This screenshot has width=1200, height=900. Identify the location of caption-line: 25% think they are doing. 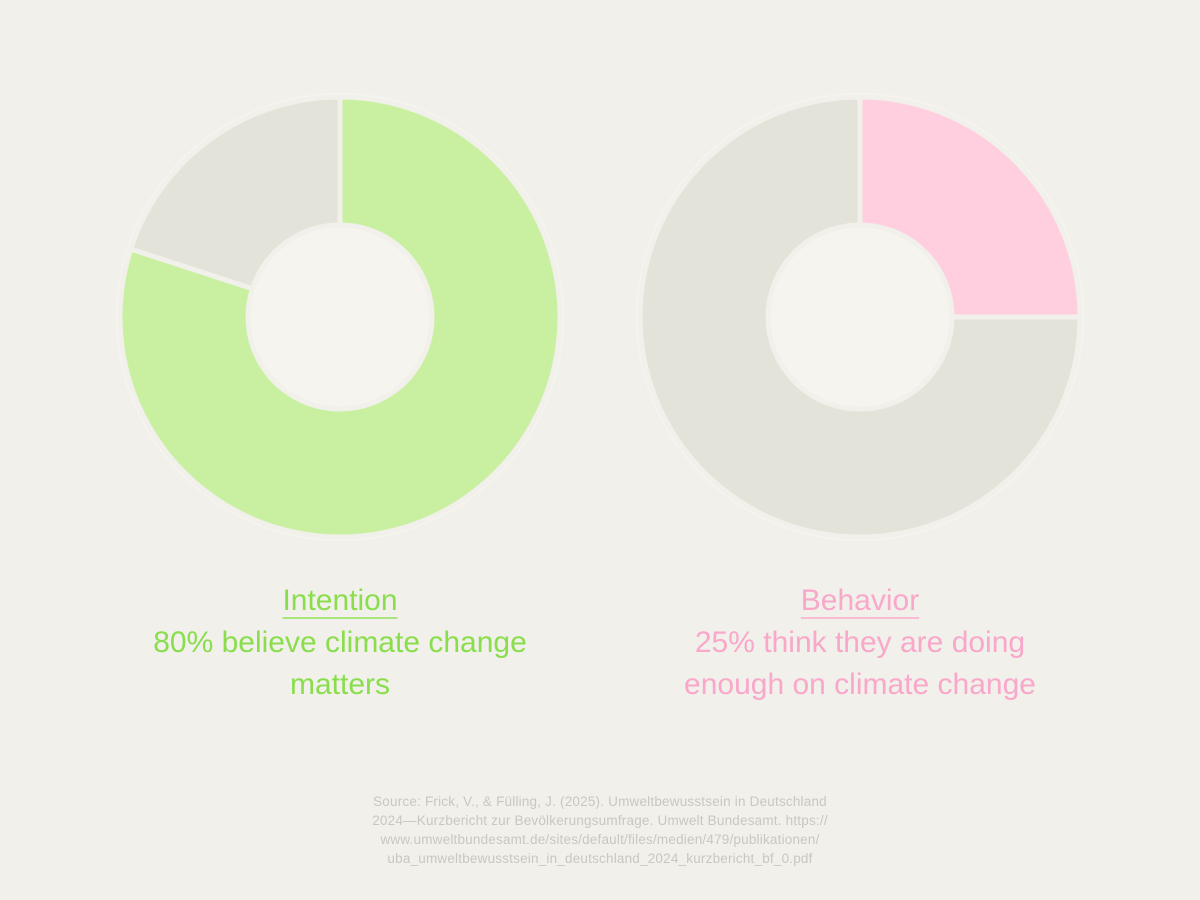
(860, 642).